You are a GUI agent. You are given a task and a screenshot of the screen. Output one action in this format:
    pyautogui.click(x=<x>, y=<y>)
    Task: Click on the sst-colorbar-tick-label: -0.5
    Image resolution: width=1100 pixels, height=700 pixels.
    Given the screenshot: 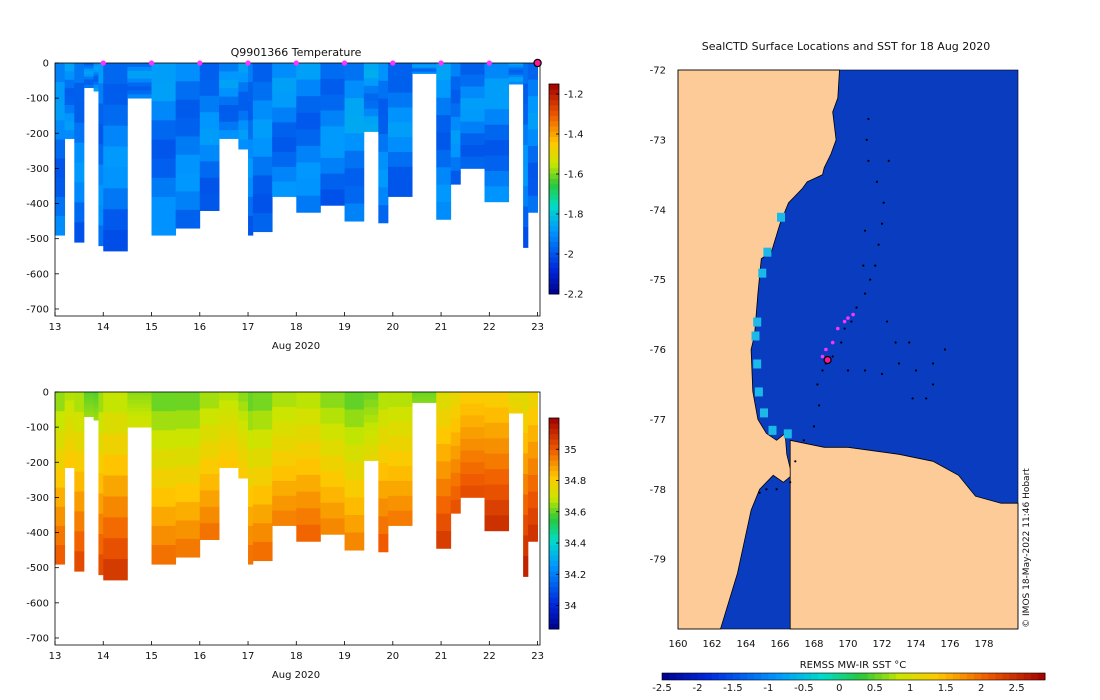 What is the action you would take?
    pyautogui.click(x=804, y=688)
    